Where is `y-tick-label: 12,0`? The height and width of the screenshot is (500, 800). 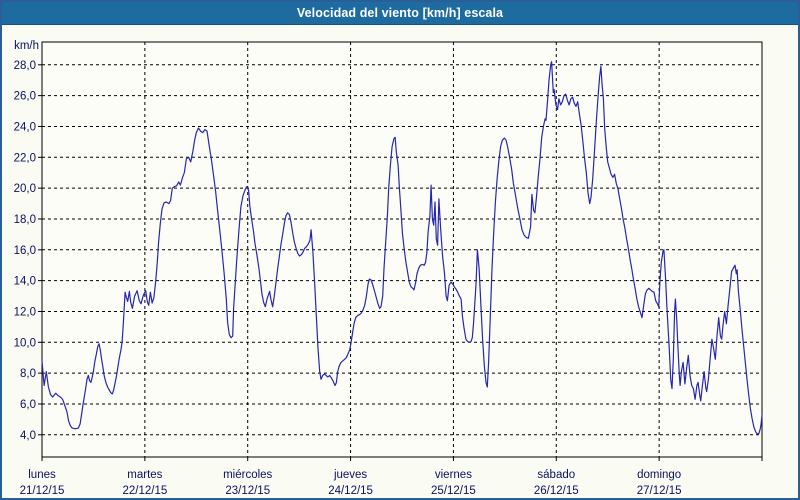 y-tick-label: 12,0 is located at coordinates (25, 312).